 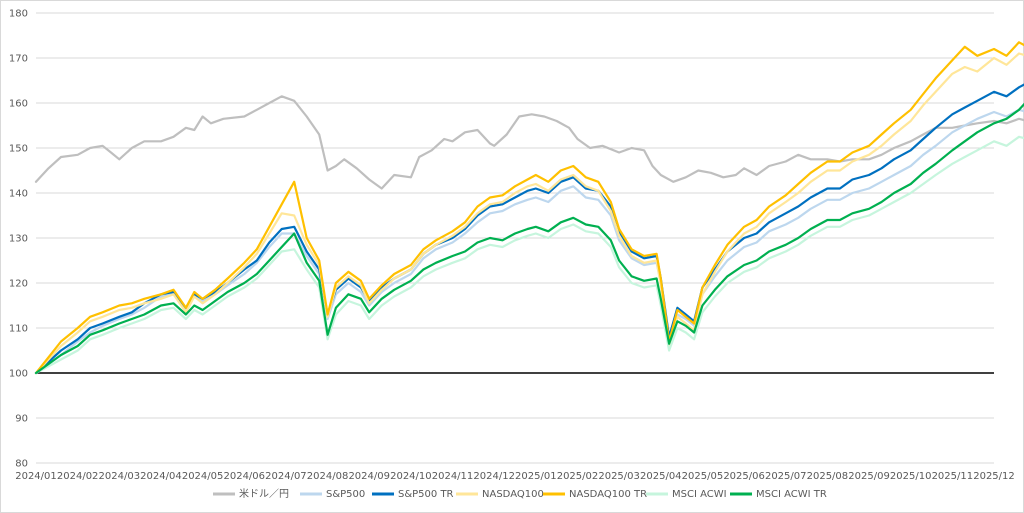 What do you see at coordinates (426, 494) in the screenshot?
I see `legend-label-sp500-tr: S&P500 TR` at bounding box center [426, 494].